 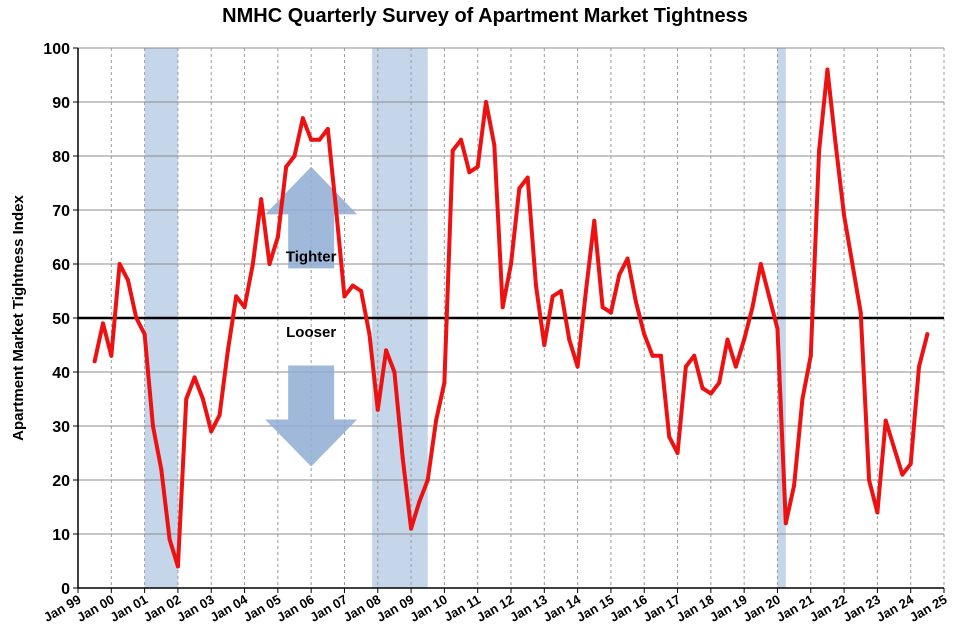 What do you see at coordinates (61, 319) in the screenshot?
I see `y-tick-label: 50` at bounding box center [61, 319].